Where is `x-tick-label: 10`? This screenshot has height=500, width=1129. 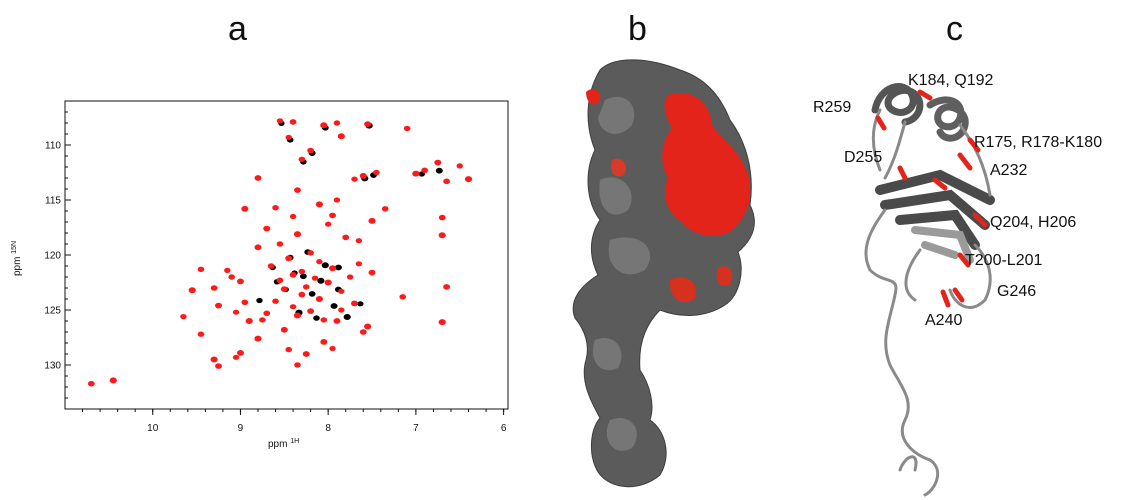 x-tick-label: 10 is located at coordinates (153, 428).